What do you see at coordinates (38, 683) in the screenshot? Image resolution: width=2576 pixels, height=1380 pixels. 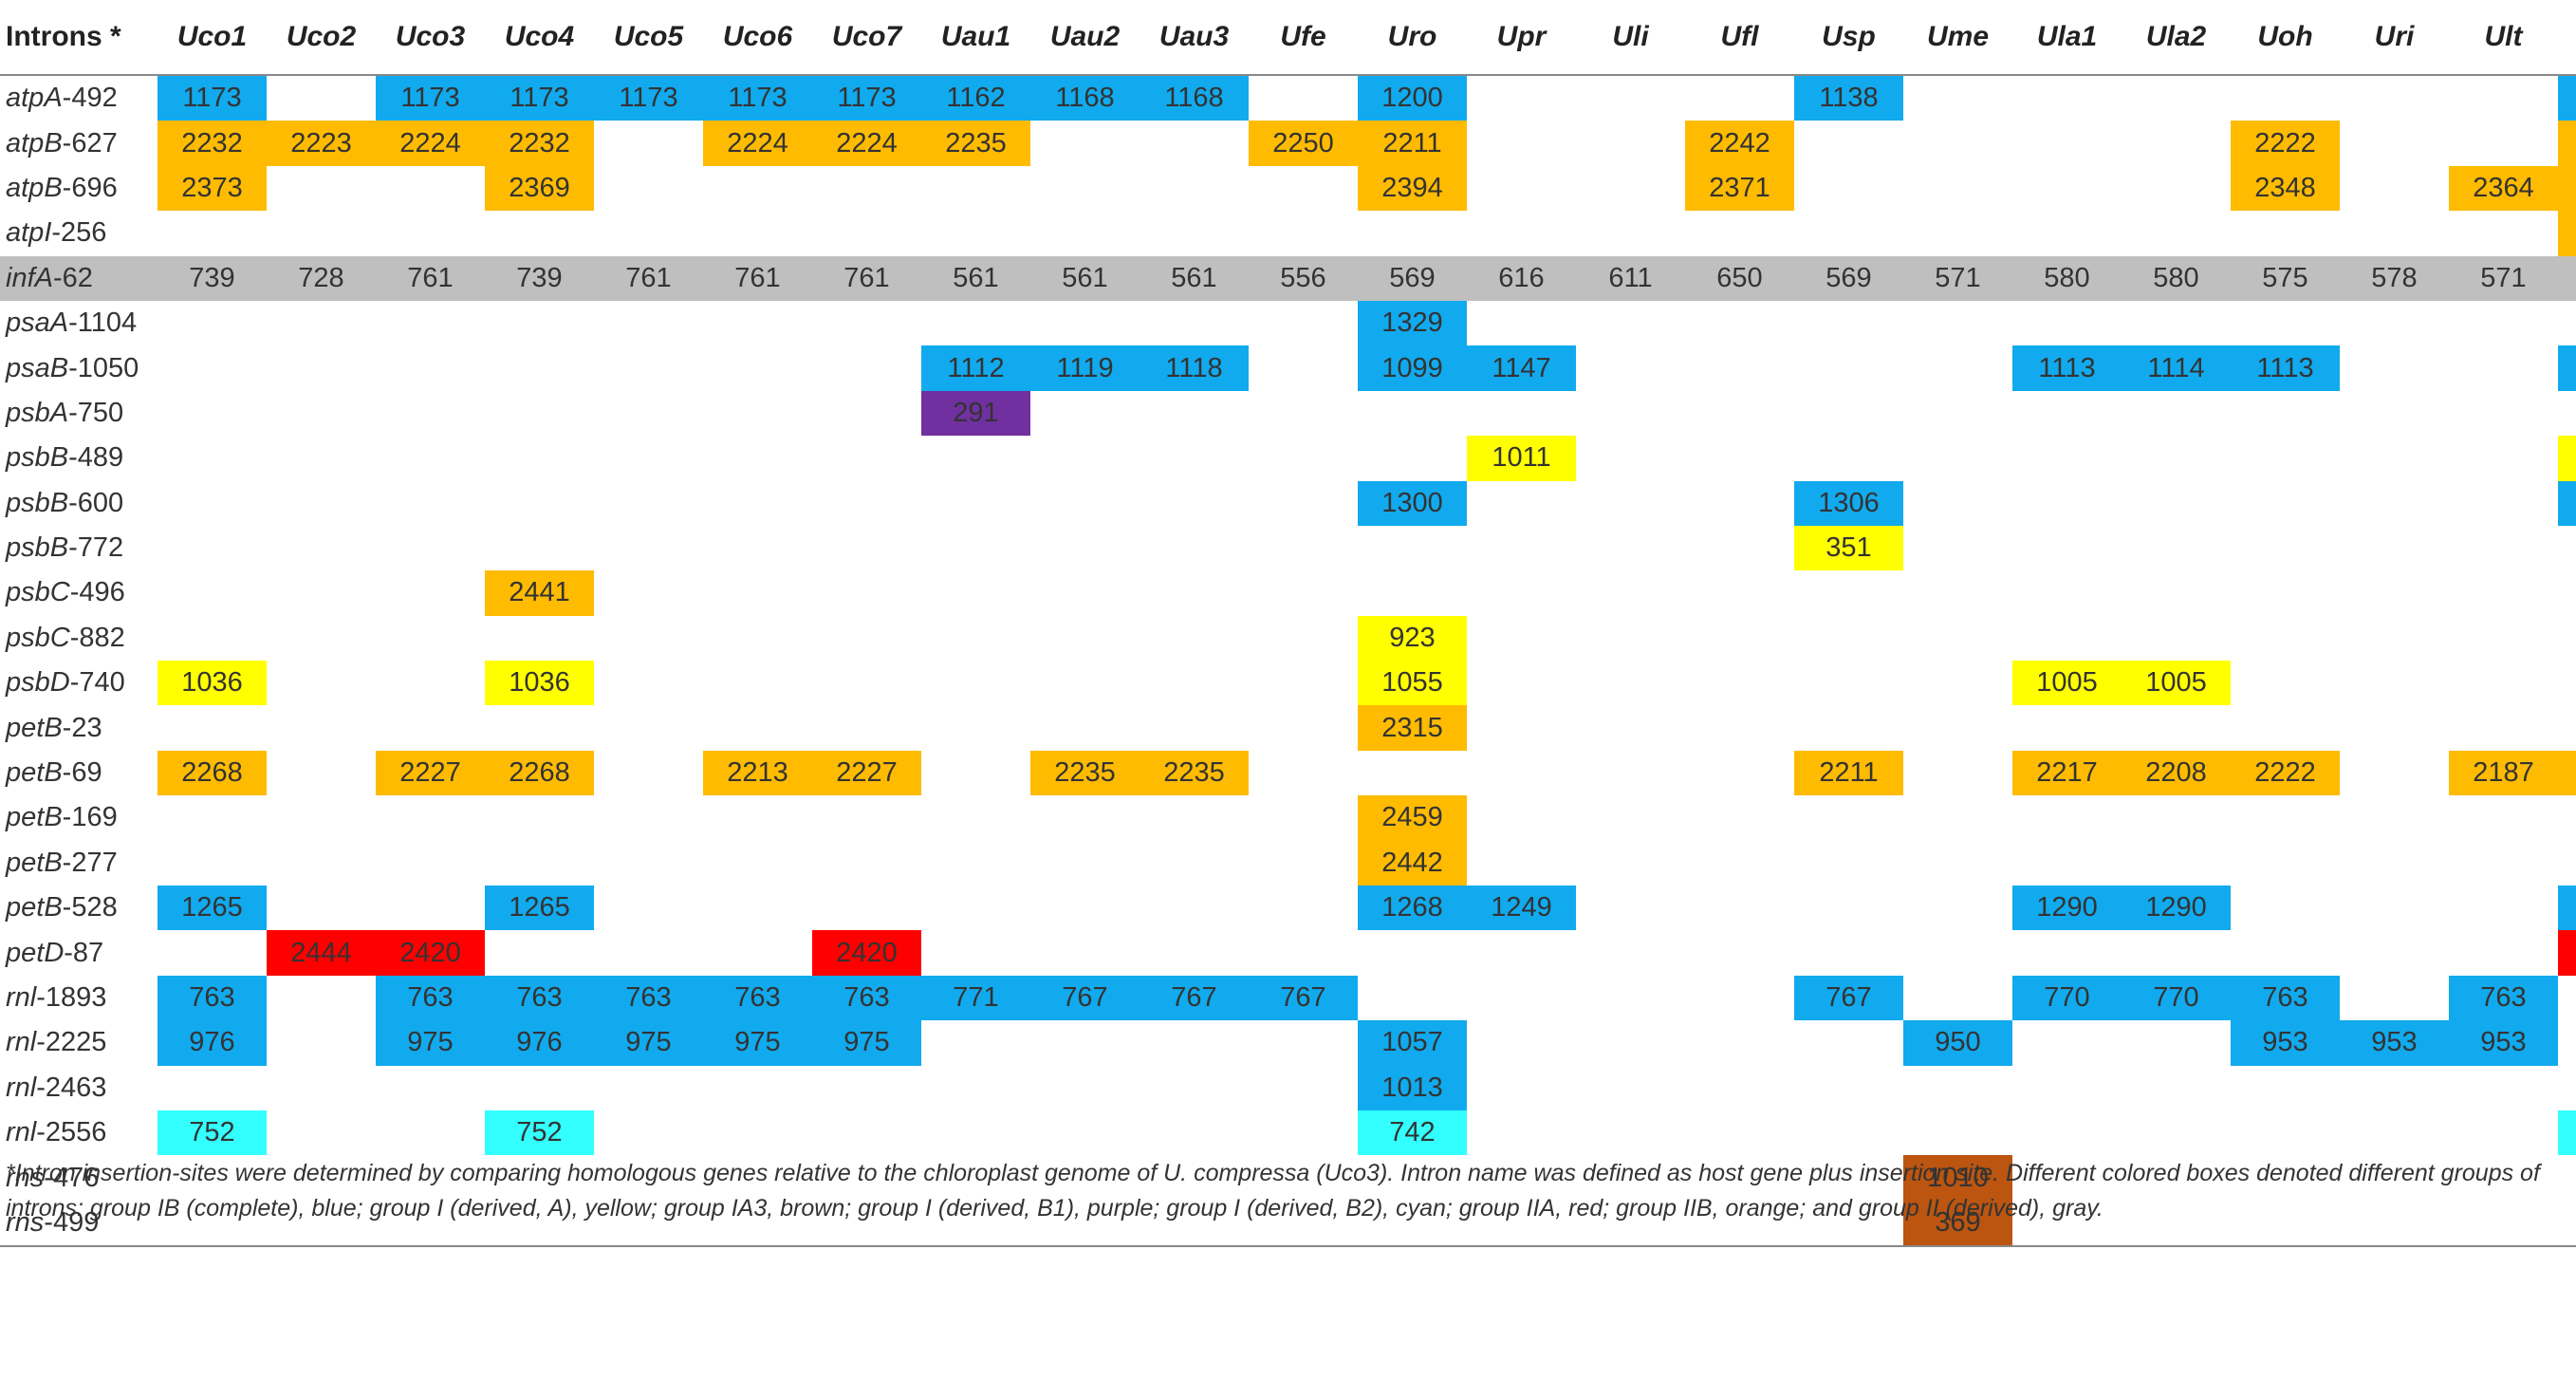 I see `host-gene: psbD` at bounding box center [38, 683].